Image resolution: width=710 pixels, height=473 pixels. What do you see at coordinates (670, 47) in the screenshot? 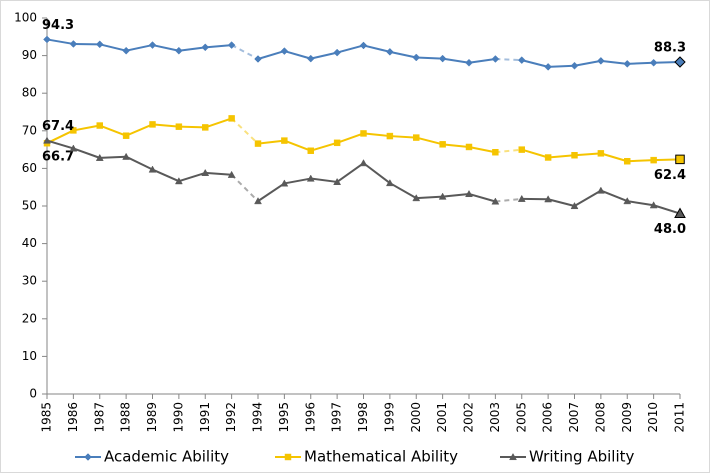
I see `value-label: 88.3` at bounding box center [670, 47].